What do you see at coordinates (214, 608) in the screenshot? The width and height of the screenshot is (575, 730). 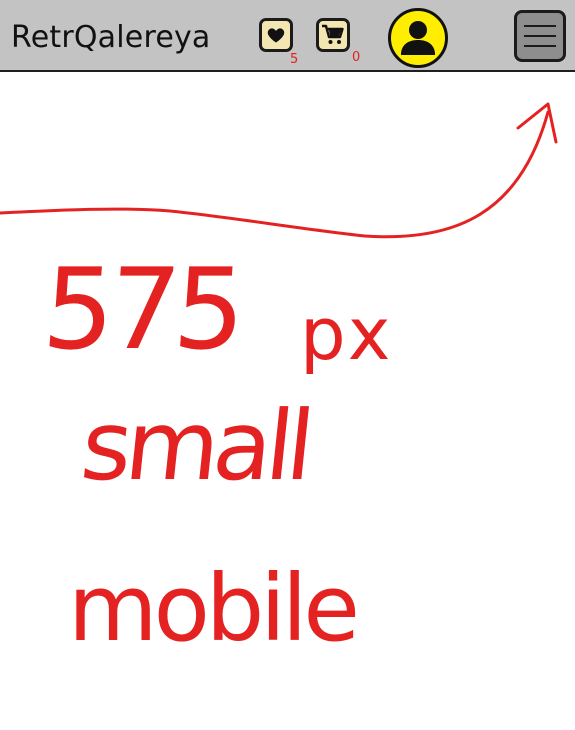 I see `annotation-device-label: mobile` at bounding box center [214, 608].